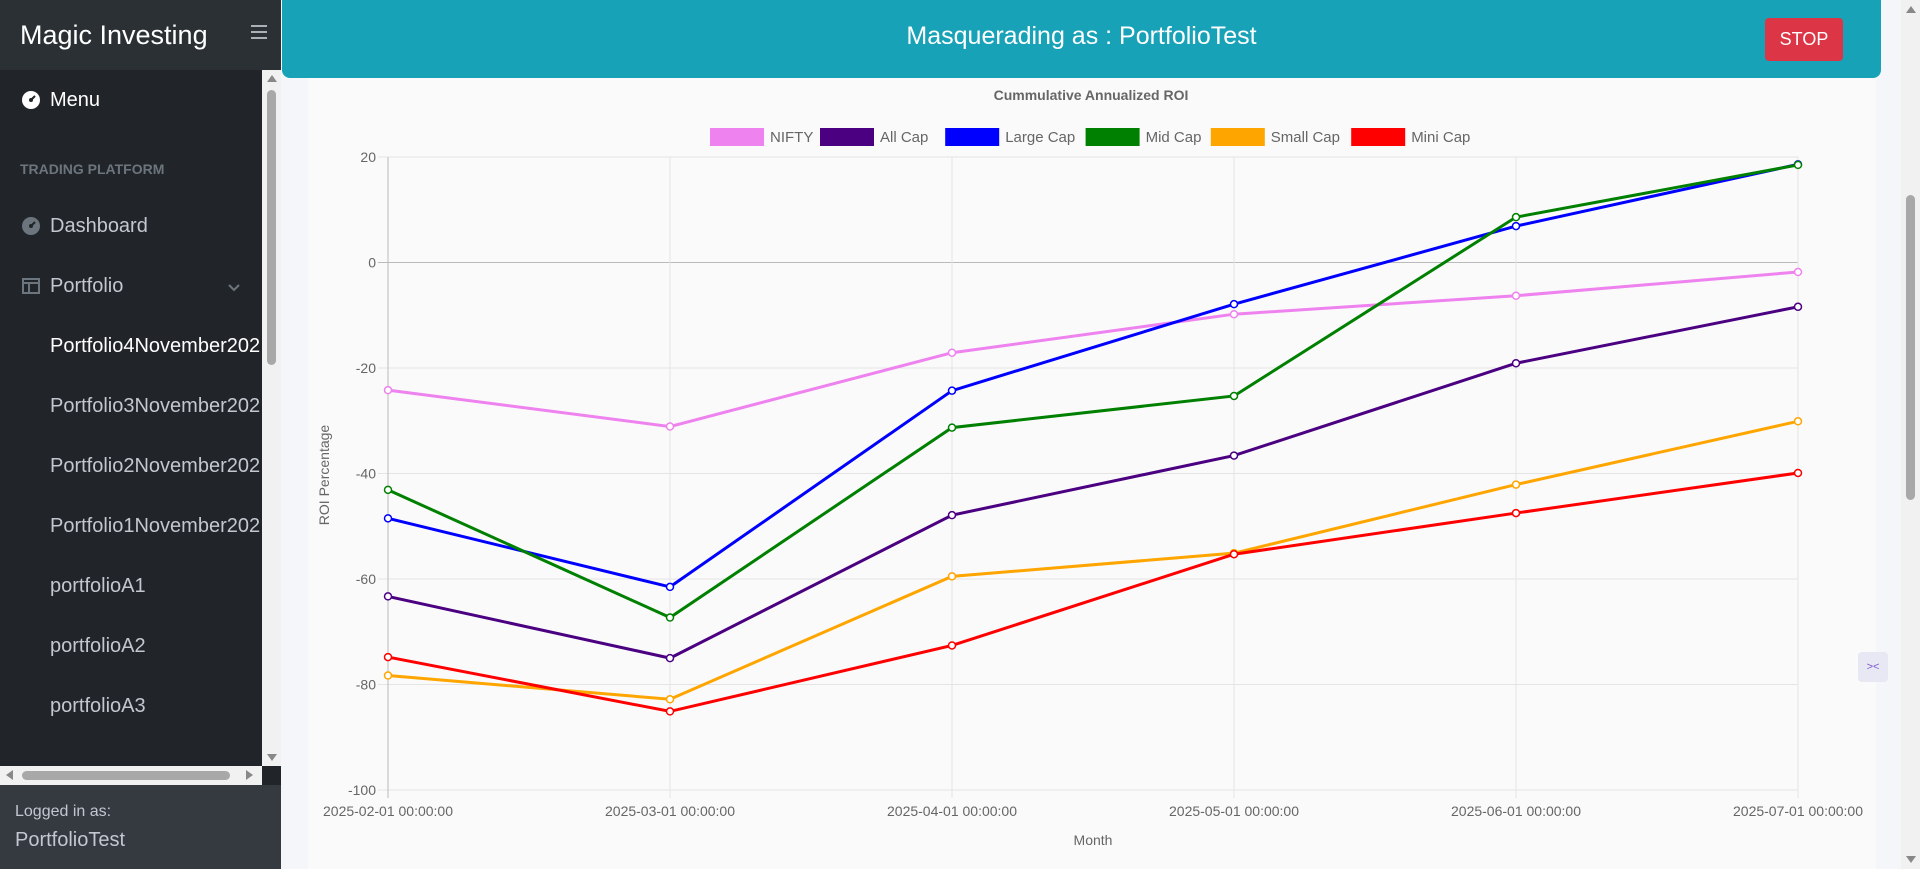  Describe the element at coordinates (366, 579) in the screenshot. I see `y-tick-label: -60` at that location.